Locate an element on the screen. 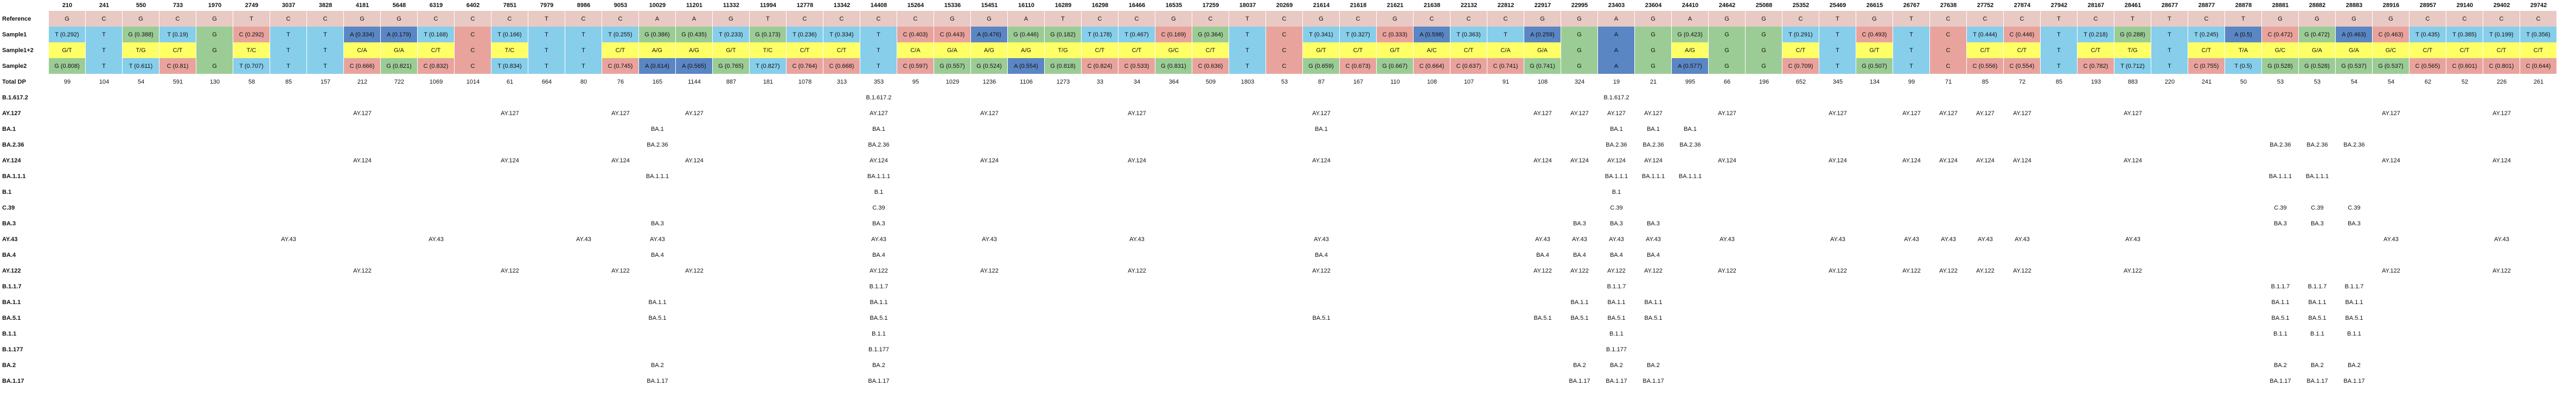 This screenshot has width=2576, height=398. depth-cell: 193 is located at coordinates (2096, 81).